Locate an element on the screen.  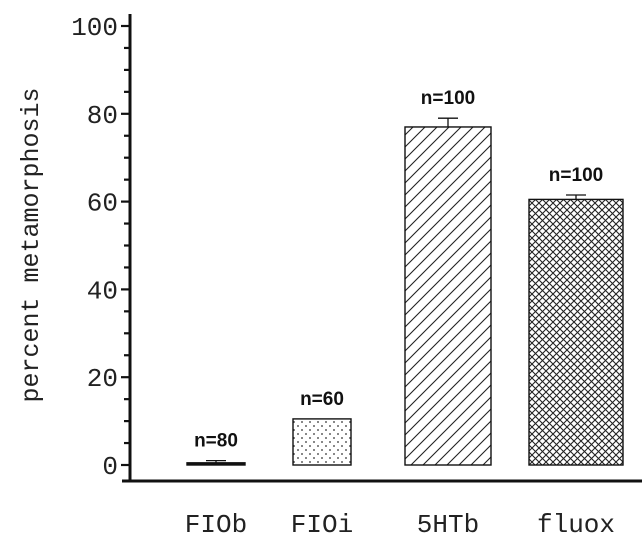
y-tick-label: 80 is located at coordinates (102, 116).